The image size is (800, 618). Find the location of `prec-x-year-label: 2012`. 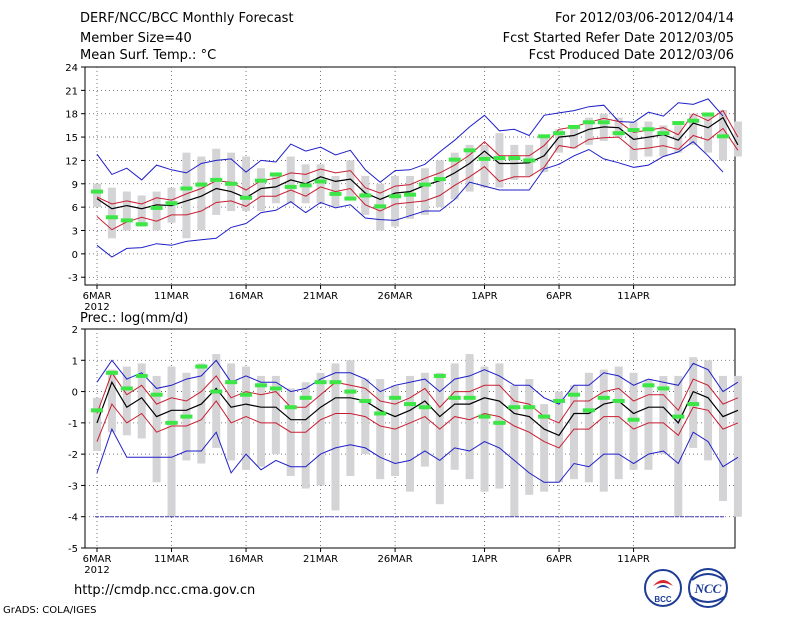

prec-x-year-label: 2012 is located at coordinates (96, 570).